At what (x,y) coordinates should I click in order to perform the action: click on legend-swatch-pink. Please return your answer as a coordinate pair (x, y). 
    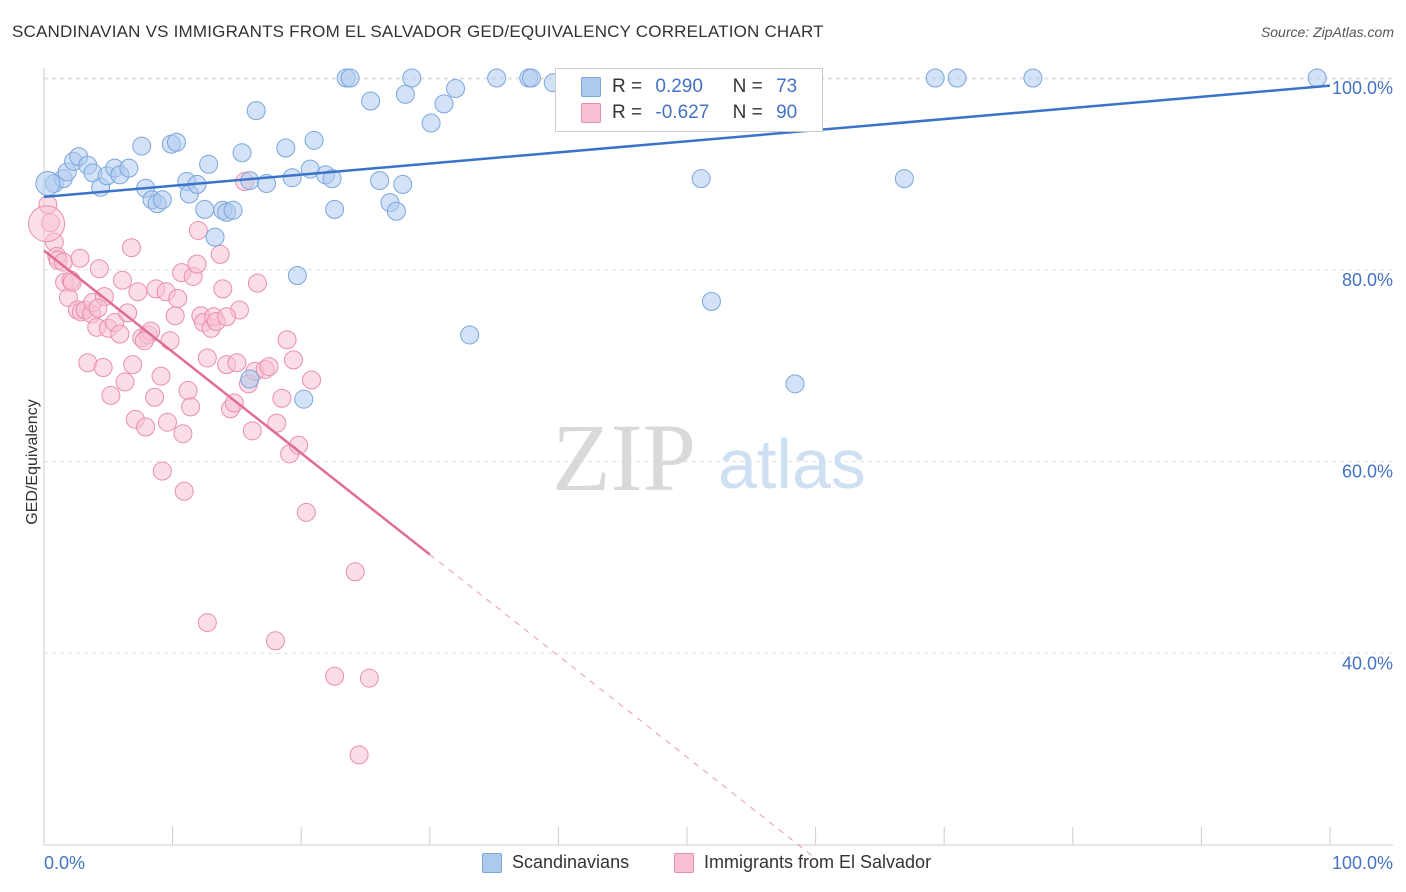
    Looking at the image, I should click on (591, 113).